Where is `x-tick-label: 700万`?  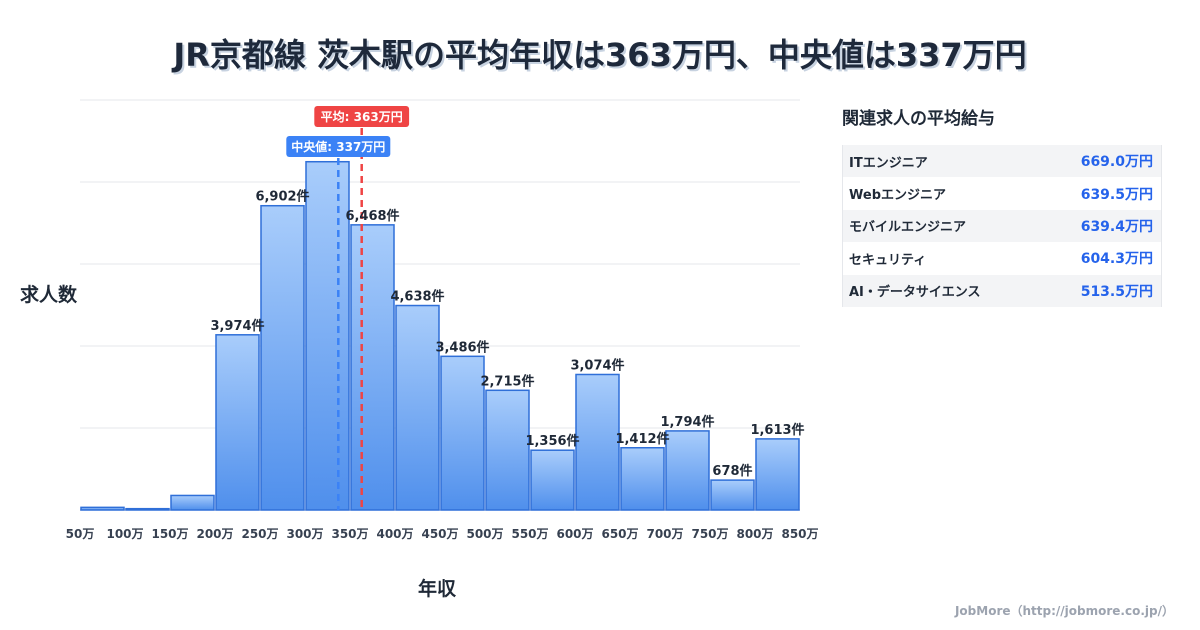
x-tick-label: 700万 is located at coordinates (664, 534).